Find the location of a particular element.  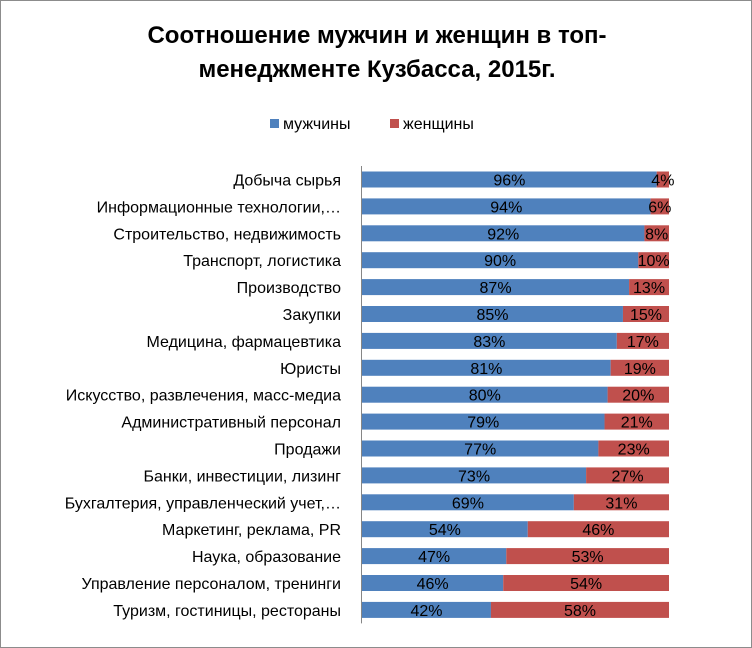

data-label: 73% is located at coordinates (474, 476).